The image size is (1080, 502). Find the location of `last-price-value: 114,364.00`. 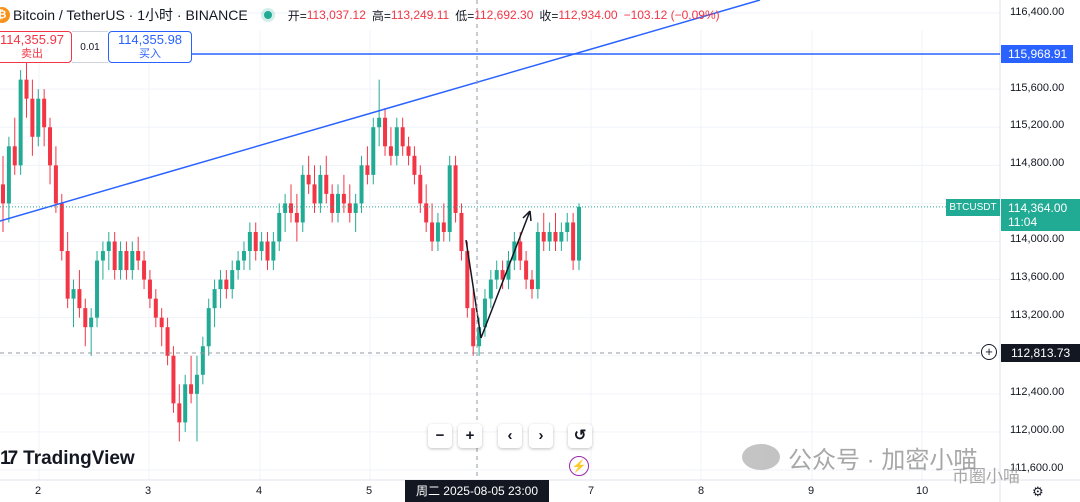

last-price-value: 114,364.00 is located at coordinates (1038, 208).